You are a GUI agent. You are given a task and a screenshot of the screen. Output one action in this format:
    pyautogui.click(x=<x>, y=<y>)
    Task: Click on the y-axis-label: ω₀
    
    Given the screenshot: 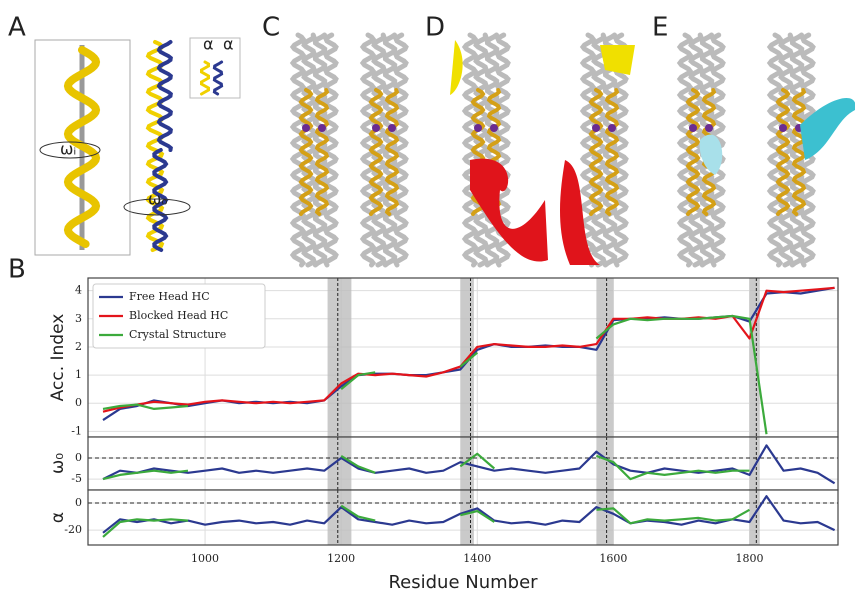 What is the action you would take?
    pyautogui.click(x=58, y=463)
    